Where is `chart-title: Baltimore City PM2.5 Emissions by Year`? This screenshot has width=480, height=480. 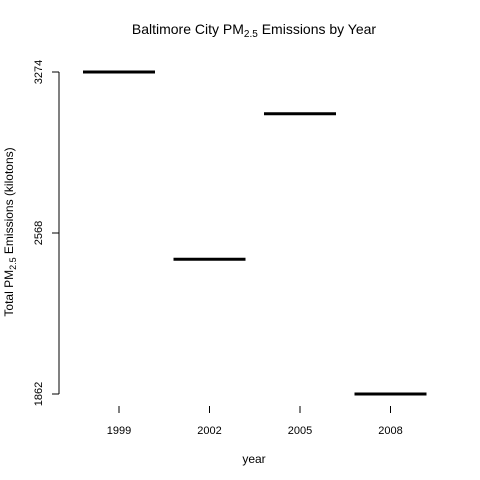 chart-title: Baltimore City PM2.5 Emissions by Year is located at coordinates (254, 30).